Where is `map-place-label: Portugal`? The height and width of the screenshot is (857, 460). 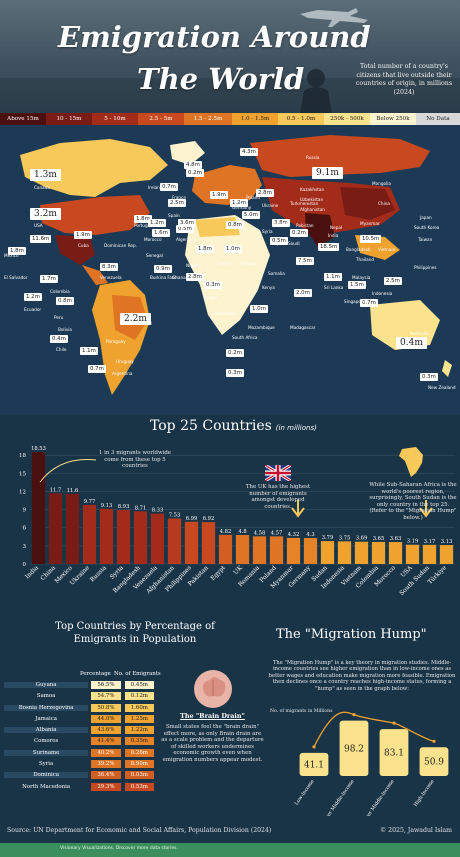
map-place-label: Portugal is located at coordinates (143, 225).